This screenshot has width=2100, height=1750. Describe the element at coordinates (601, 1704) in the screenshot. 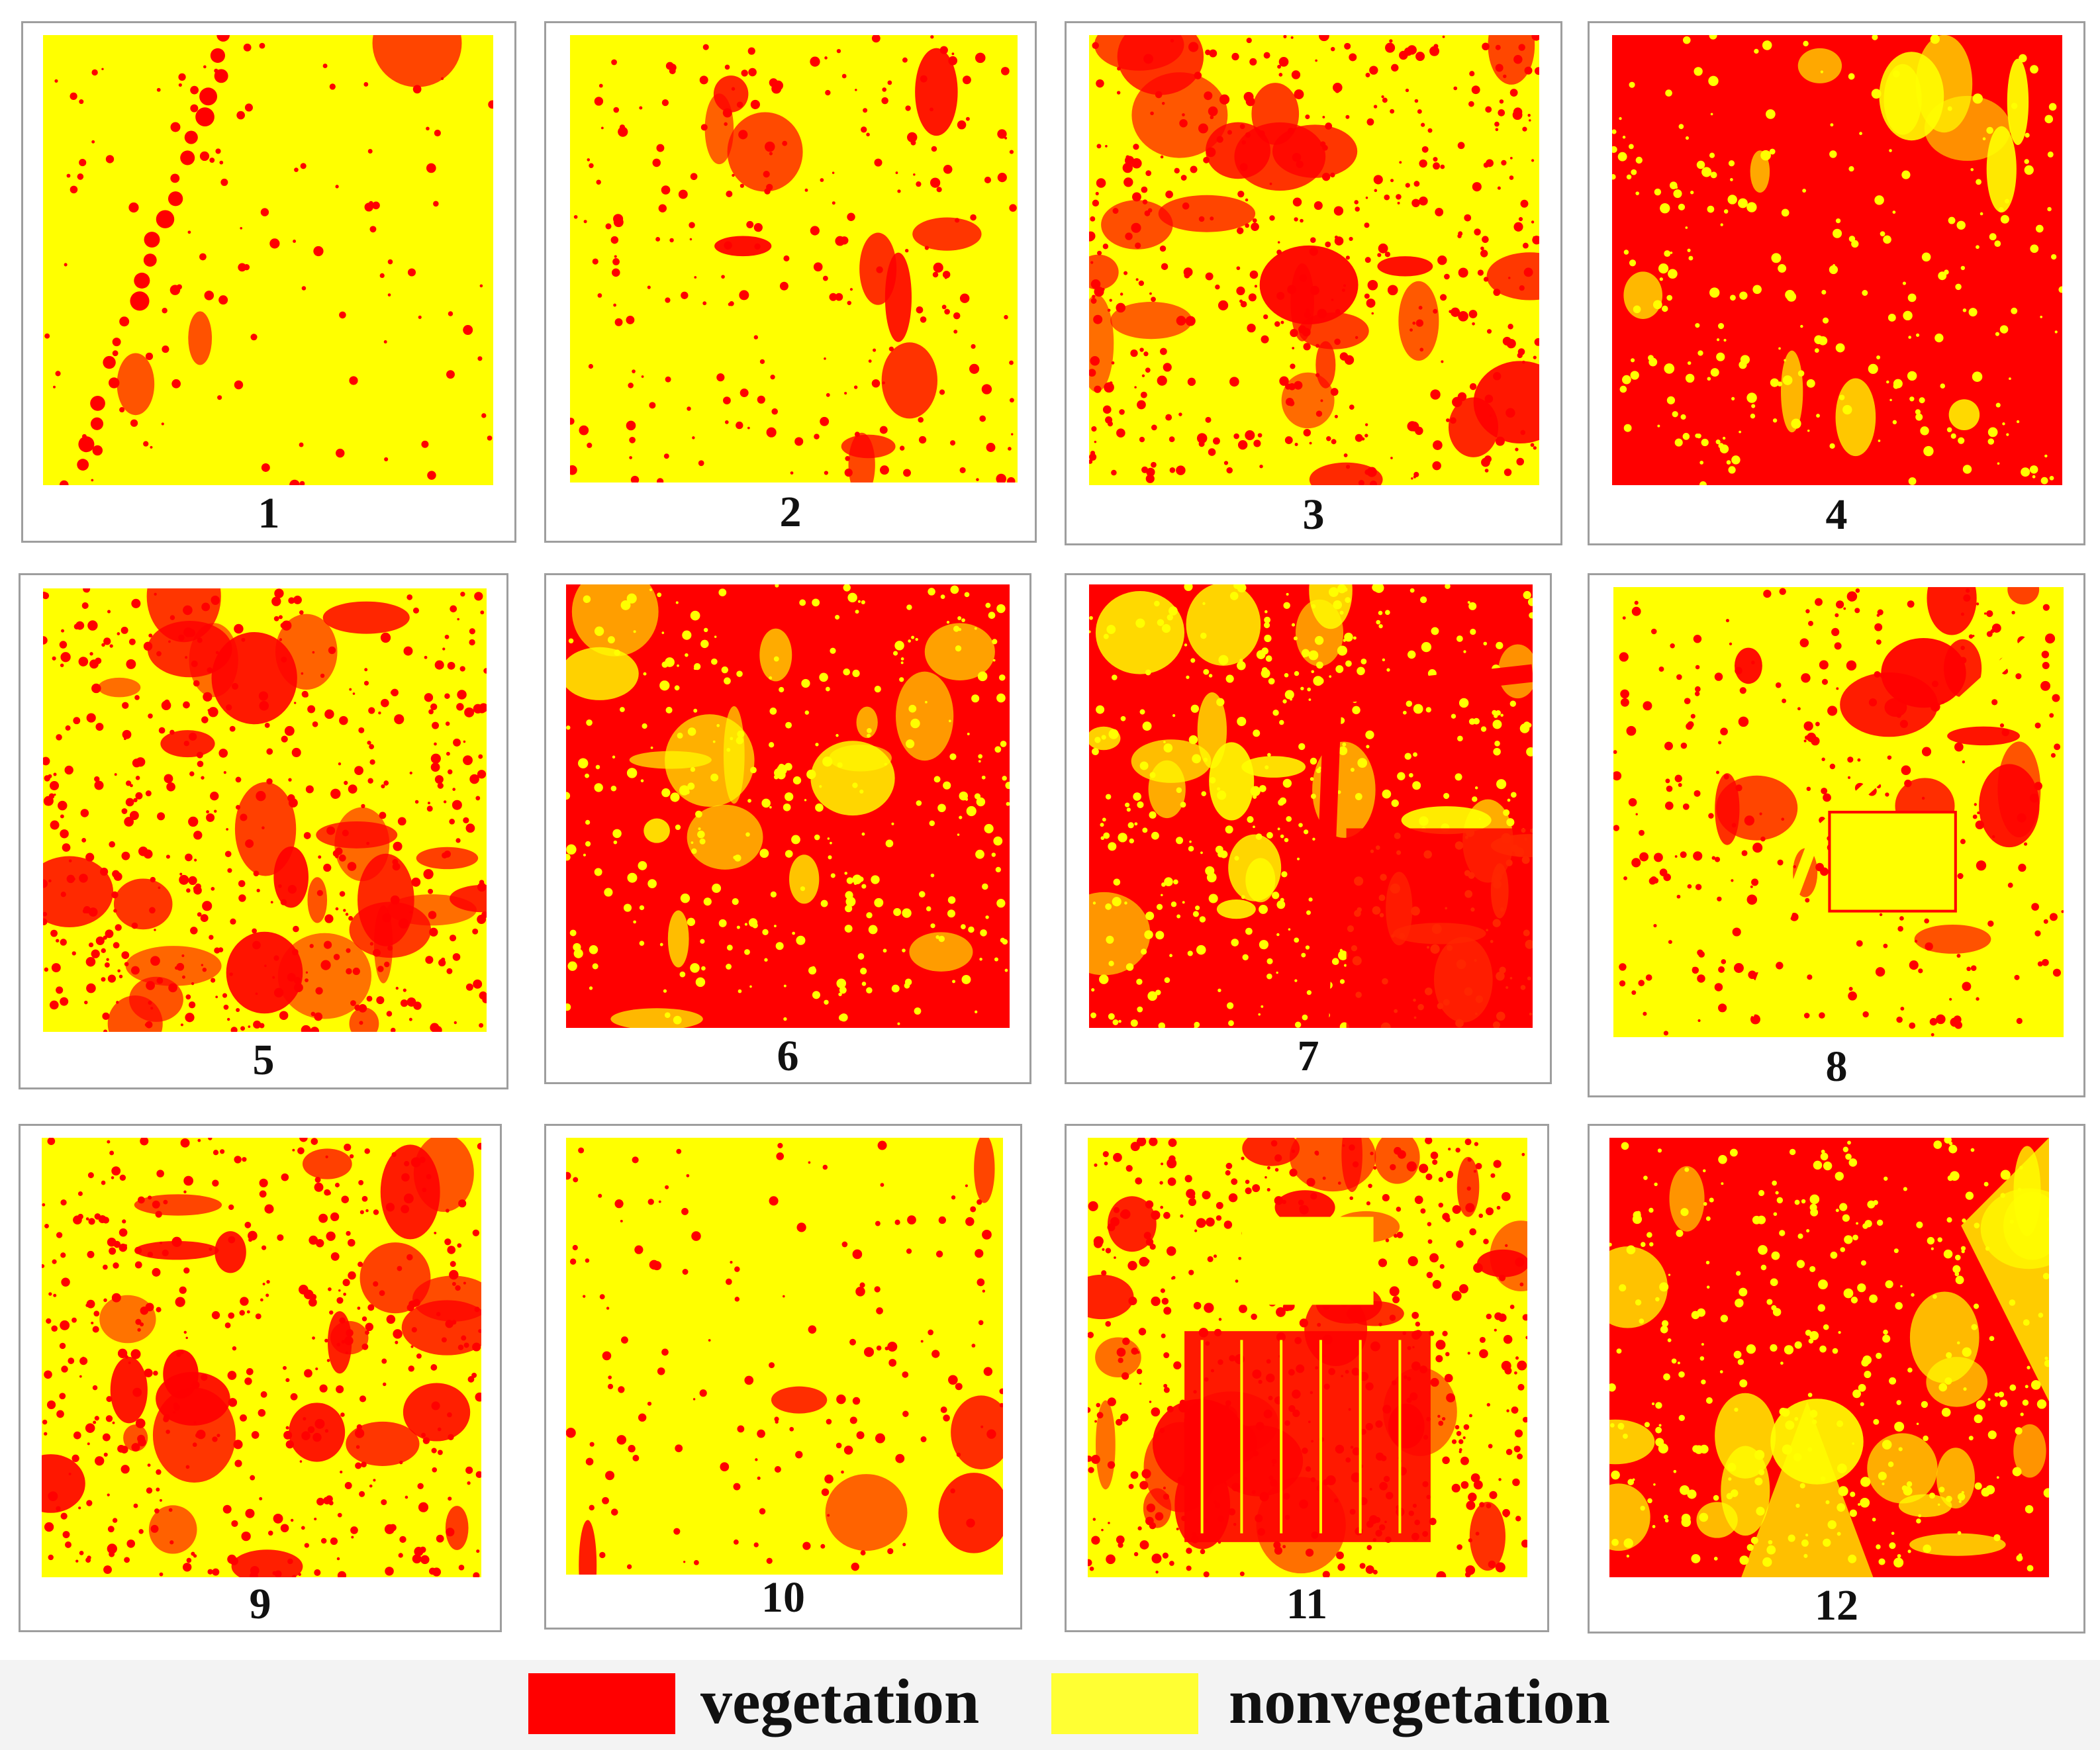

I see `legend-swatch-vegetation` at that location.